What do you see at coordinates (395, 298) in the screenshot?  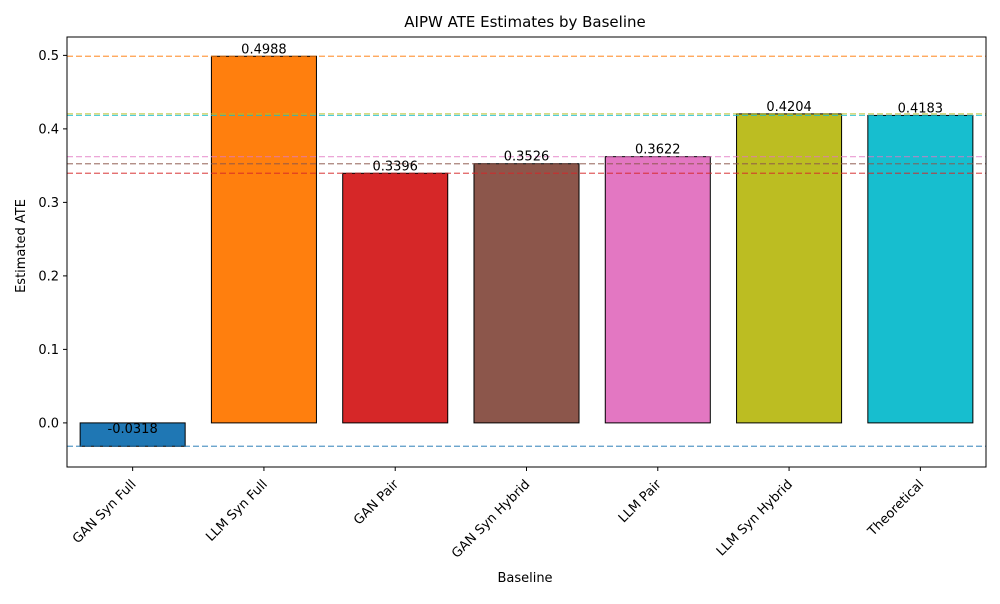 I see `bar-gan-pair` at bounding box center [395, 298].